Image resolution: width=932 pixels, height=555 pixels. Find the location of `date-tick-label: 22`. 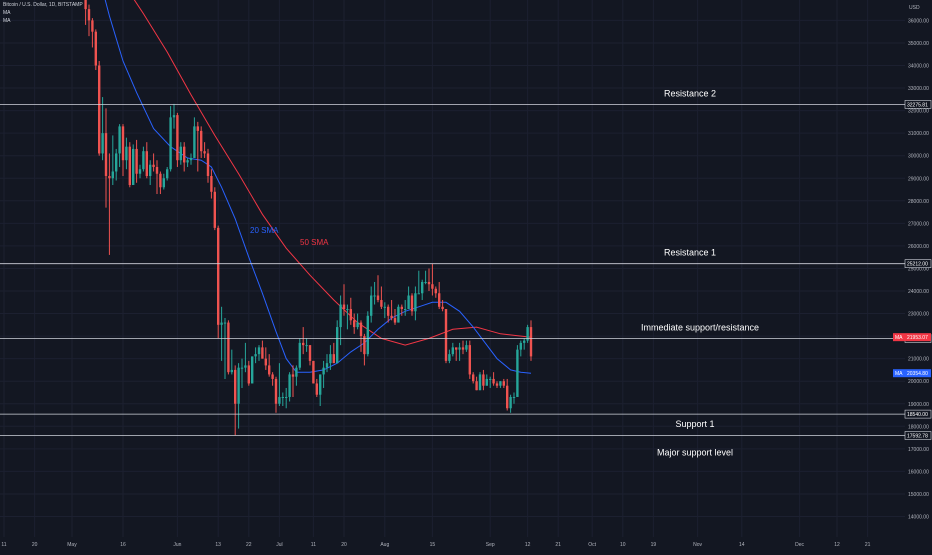

date-tick-label: 22 is located at coordinates (249, 545).